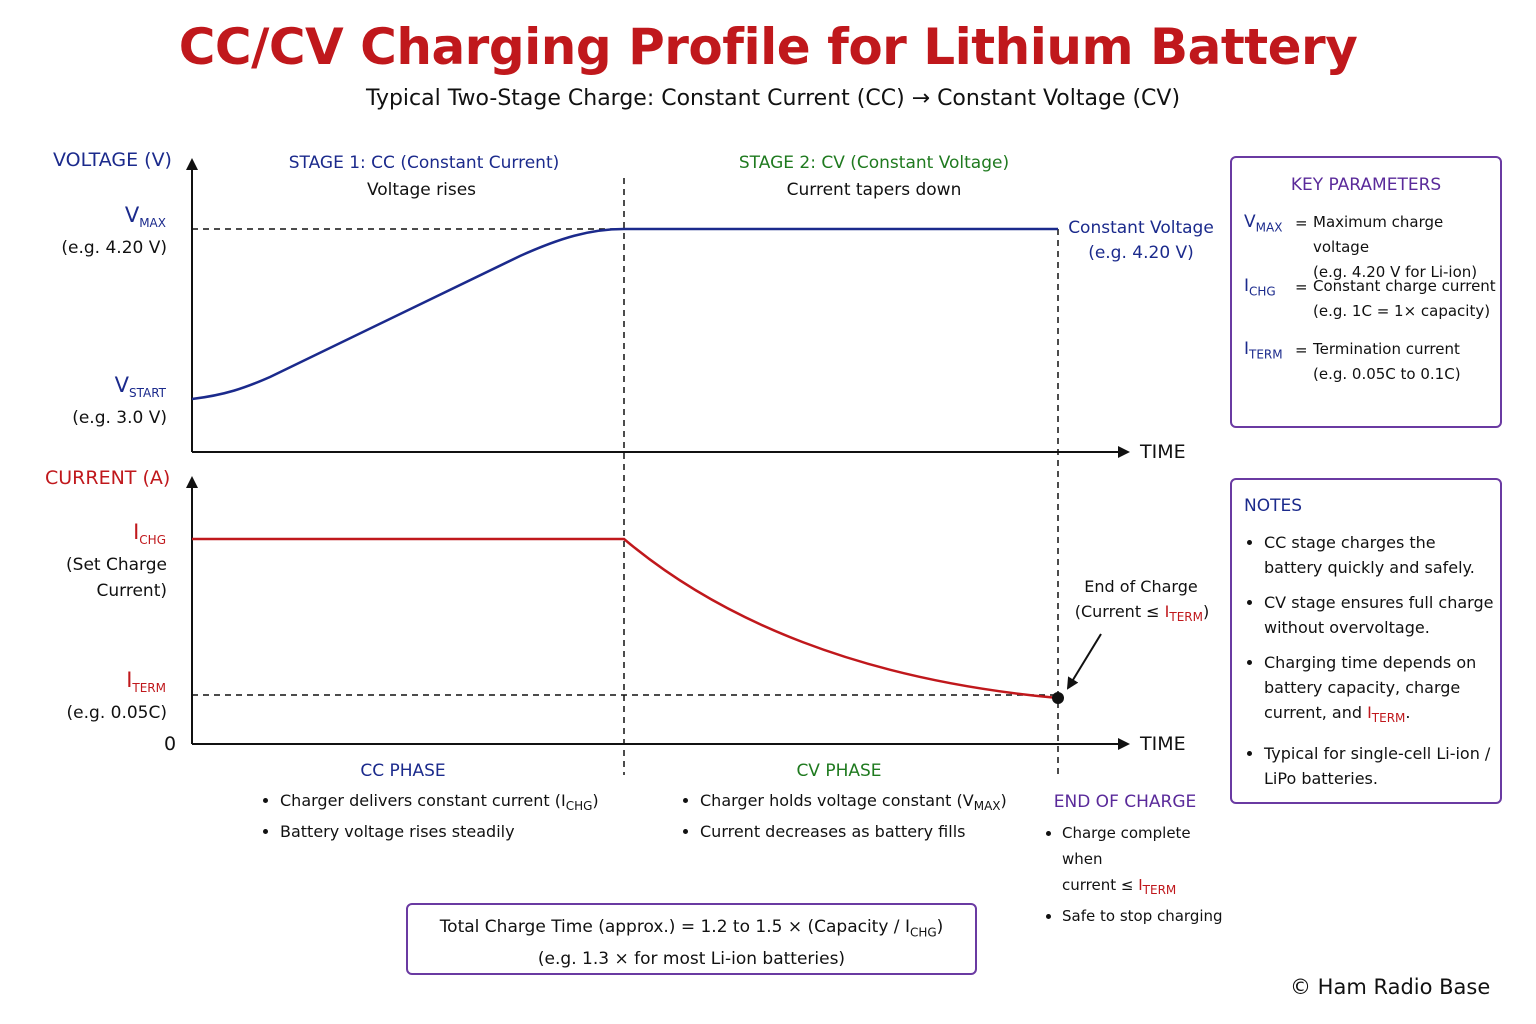 The image size is (1536, 1024). I want to click on end-note-line1: End of Charge, so click(1141, 586).